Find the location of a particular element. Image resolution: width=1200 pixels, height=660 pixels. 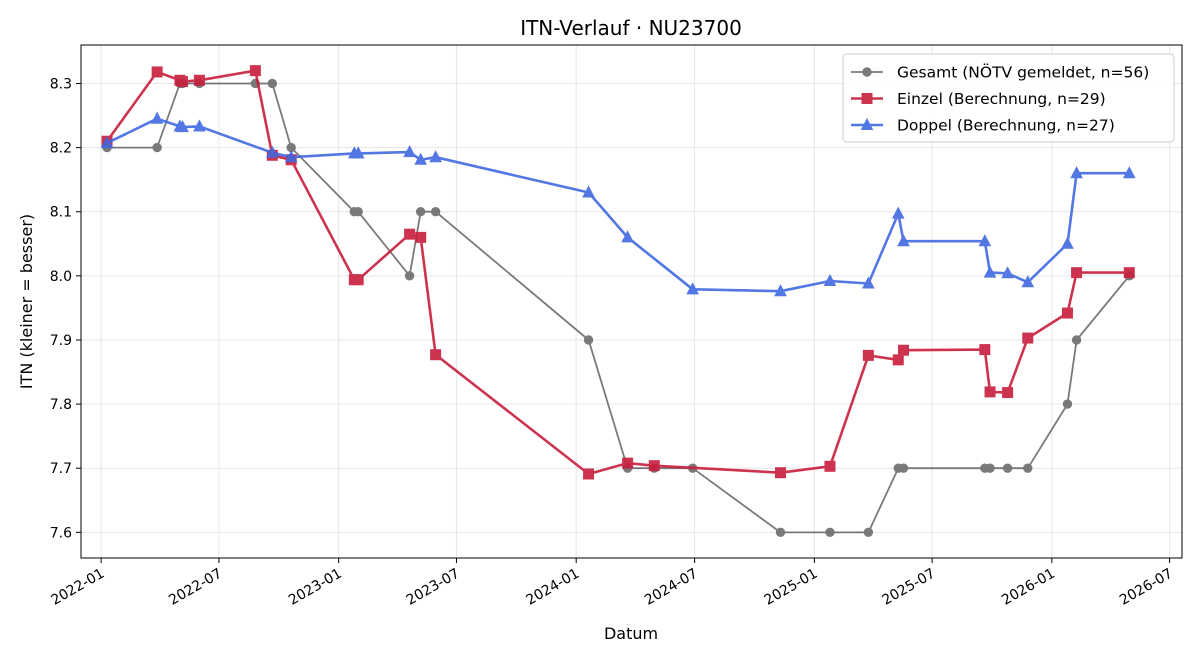

x-tick-label: 2022-07 is located at coordinates (195, 587).